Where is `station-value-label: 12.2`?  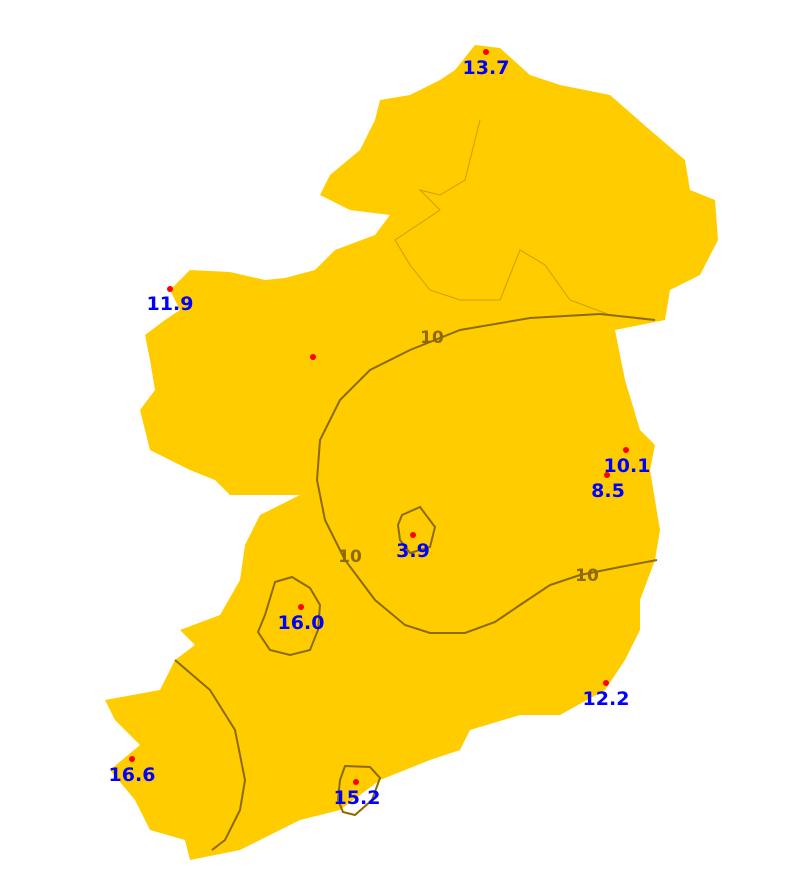
station-value-label: 12.2 is located at coordinates (606, 699).